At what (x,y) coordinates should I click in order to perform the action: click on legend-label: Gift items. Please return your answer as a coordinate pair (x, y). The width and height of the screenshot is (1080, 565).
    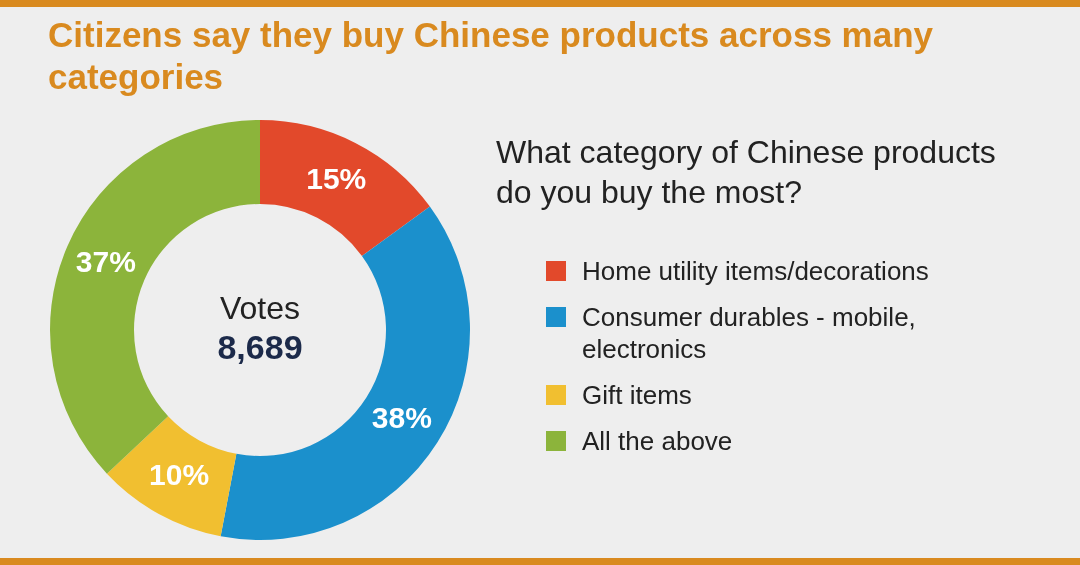
    Looking at the image, I should click on (637, 395).